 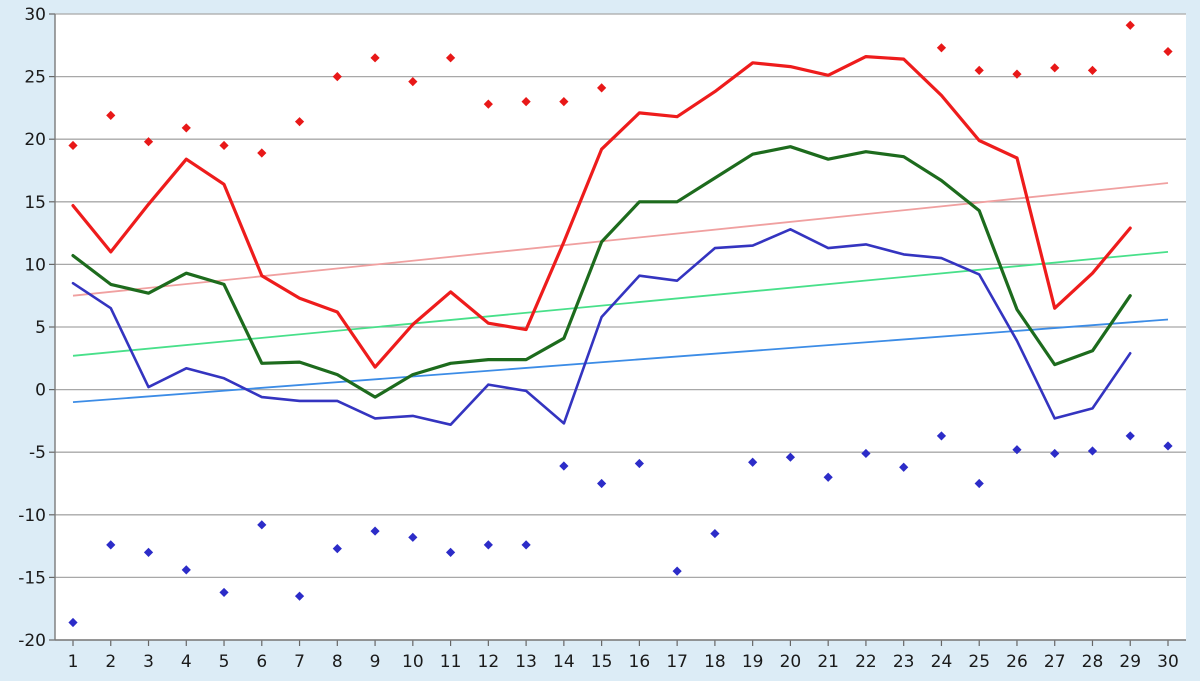 I want to click on y-tick-label: 20, so click(x=35, y=140).